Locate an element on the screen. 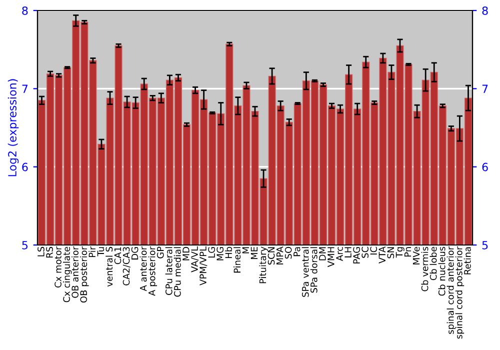  y-tick-label: 5 is located at coordinates (25, 245).